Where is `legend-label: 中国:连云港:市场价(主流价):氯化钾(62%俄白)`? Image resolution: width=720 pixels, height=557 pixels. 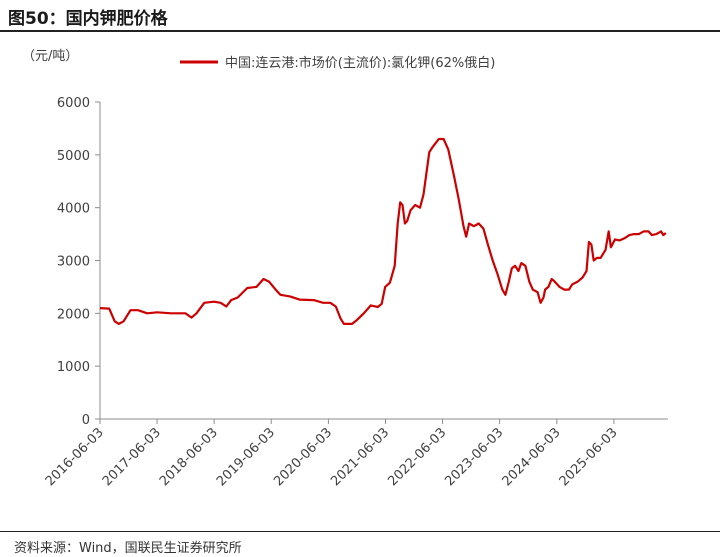 legend-label: 中国:连云港:市场价(主流价):氯化钾(62%俄白) is located at coordinates (360, 63).